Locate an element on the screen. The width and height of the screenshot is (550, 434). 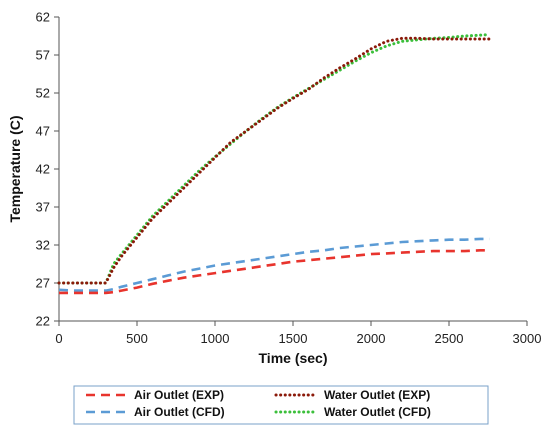
legend-label-0: Air Outlet (EXP) is located at coordinates (179, 395).